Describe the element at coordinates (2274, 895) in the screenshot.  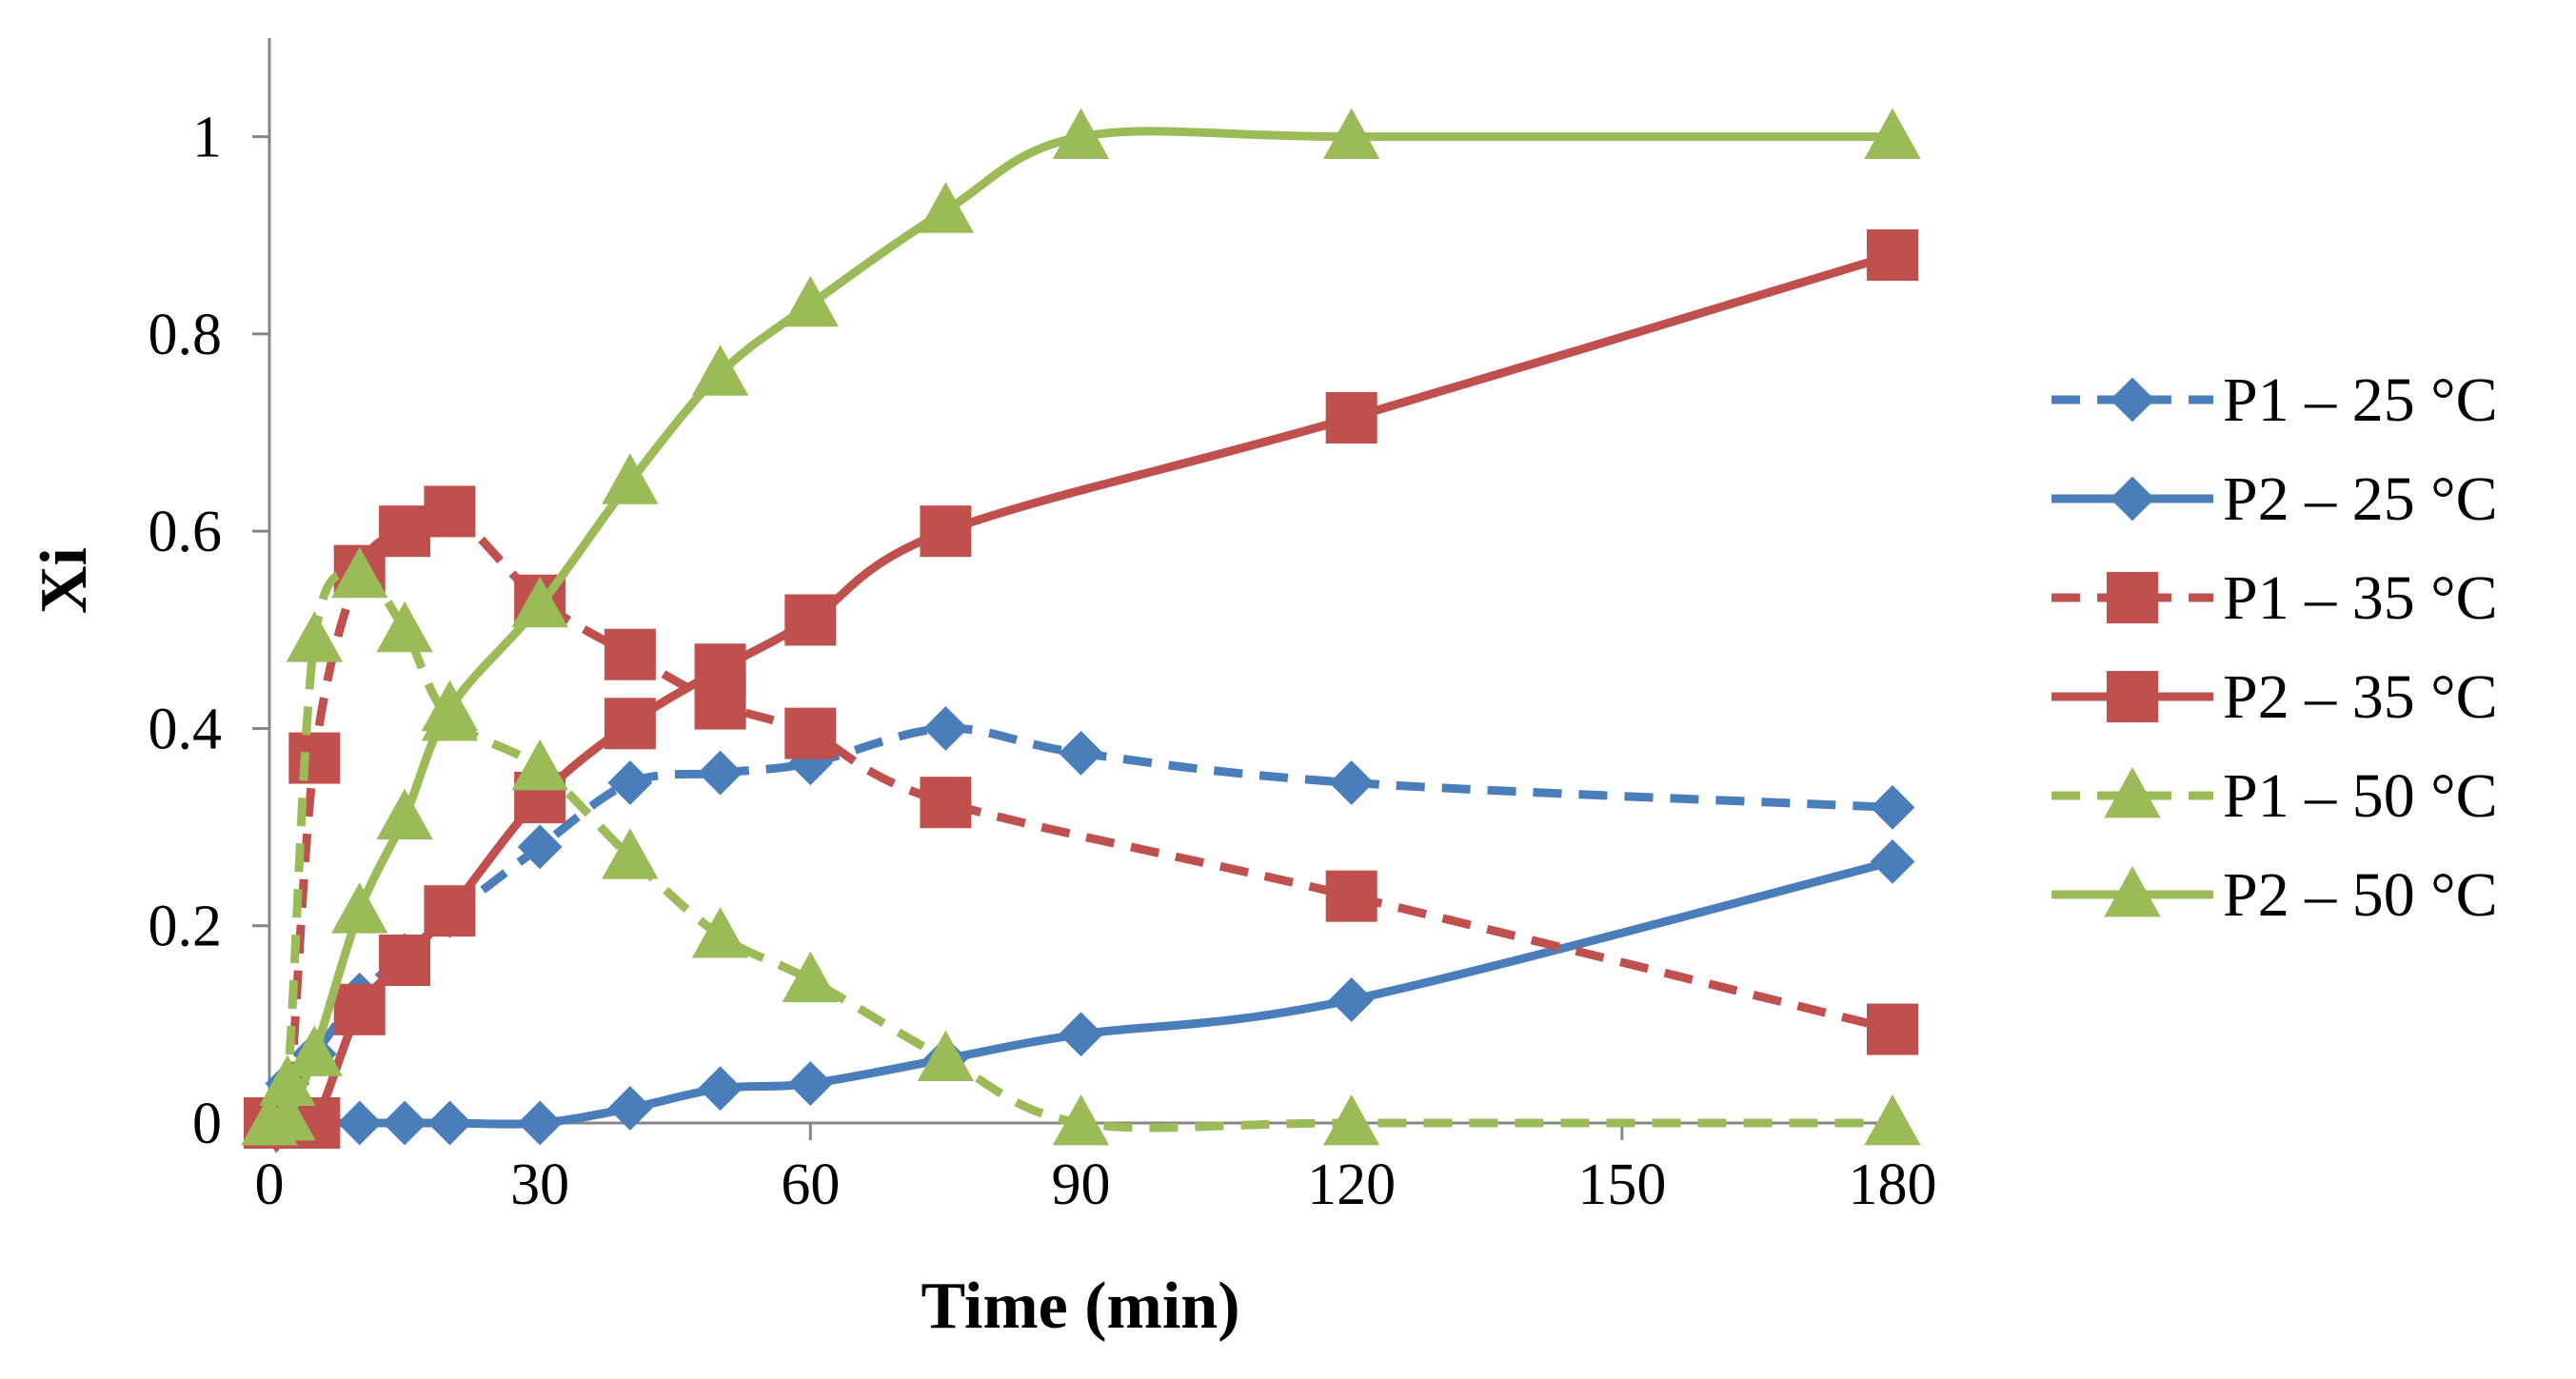
I see `legend-item-p2-50-c: P2 – 50 °C` at that location.